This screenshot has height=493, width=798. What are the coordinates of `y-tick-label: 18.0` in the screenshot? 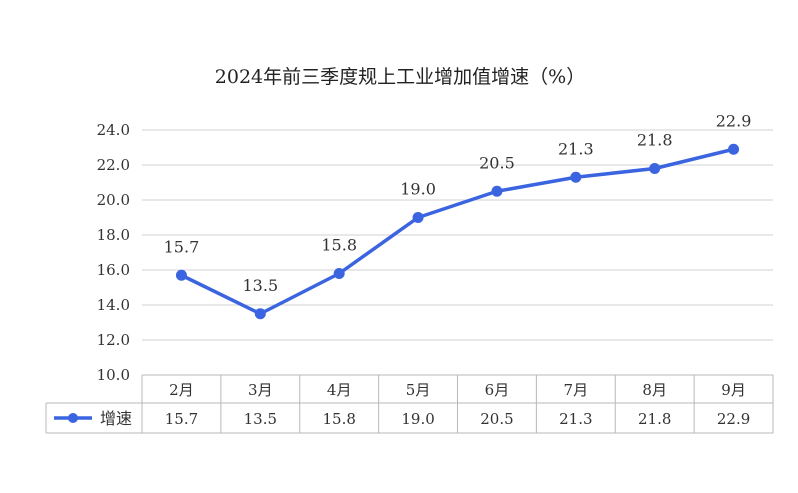 It's located at (113, 235).